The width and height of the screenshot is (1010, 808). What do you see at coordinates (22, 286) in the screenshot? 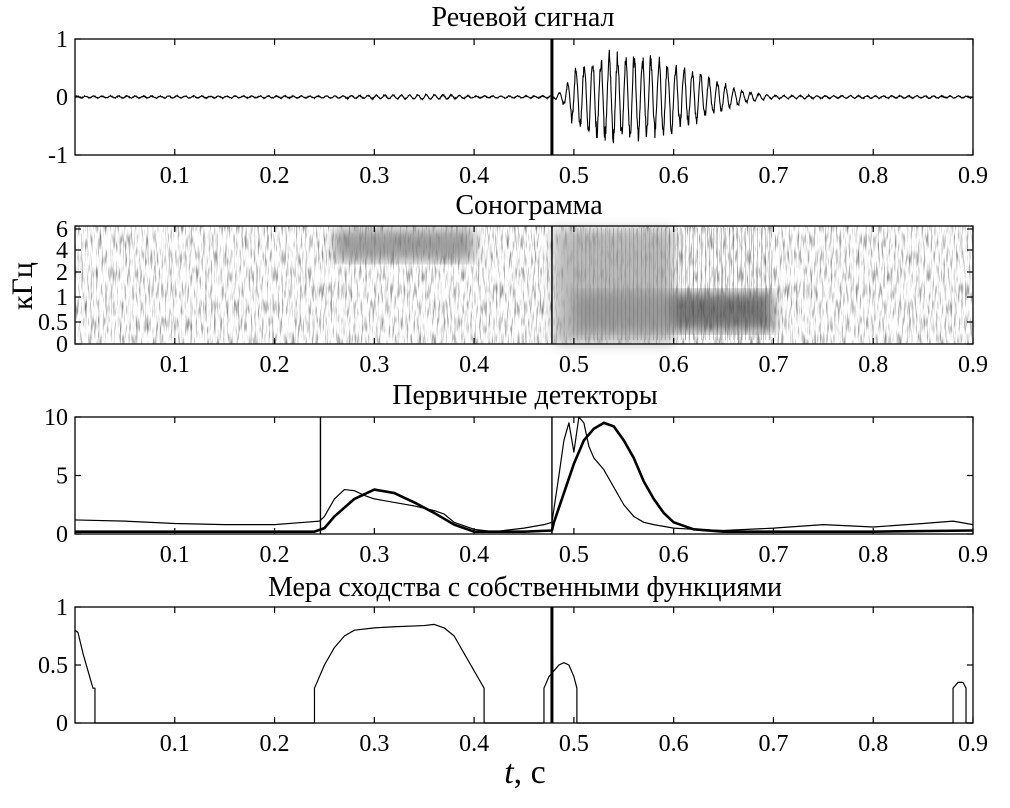
I see `y-axis-label: кГц` at bounding box center [22, 286].